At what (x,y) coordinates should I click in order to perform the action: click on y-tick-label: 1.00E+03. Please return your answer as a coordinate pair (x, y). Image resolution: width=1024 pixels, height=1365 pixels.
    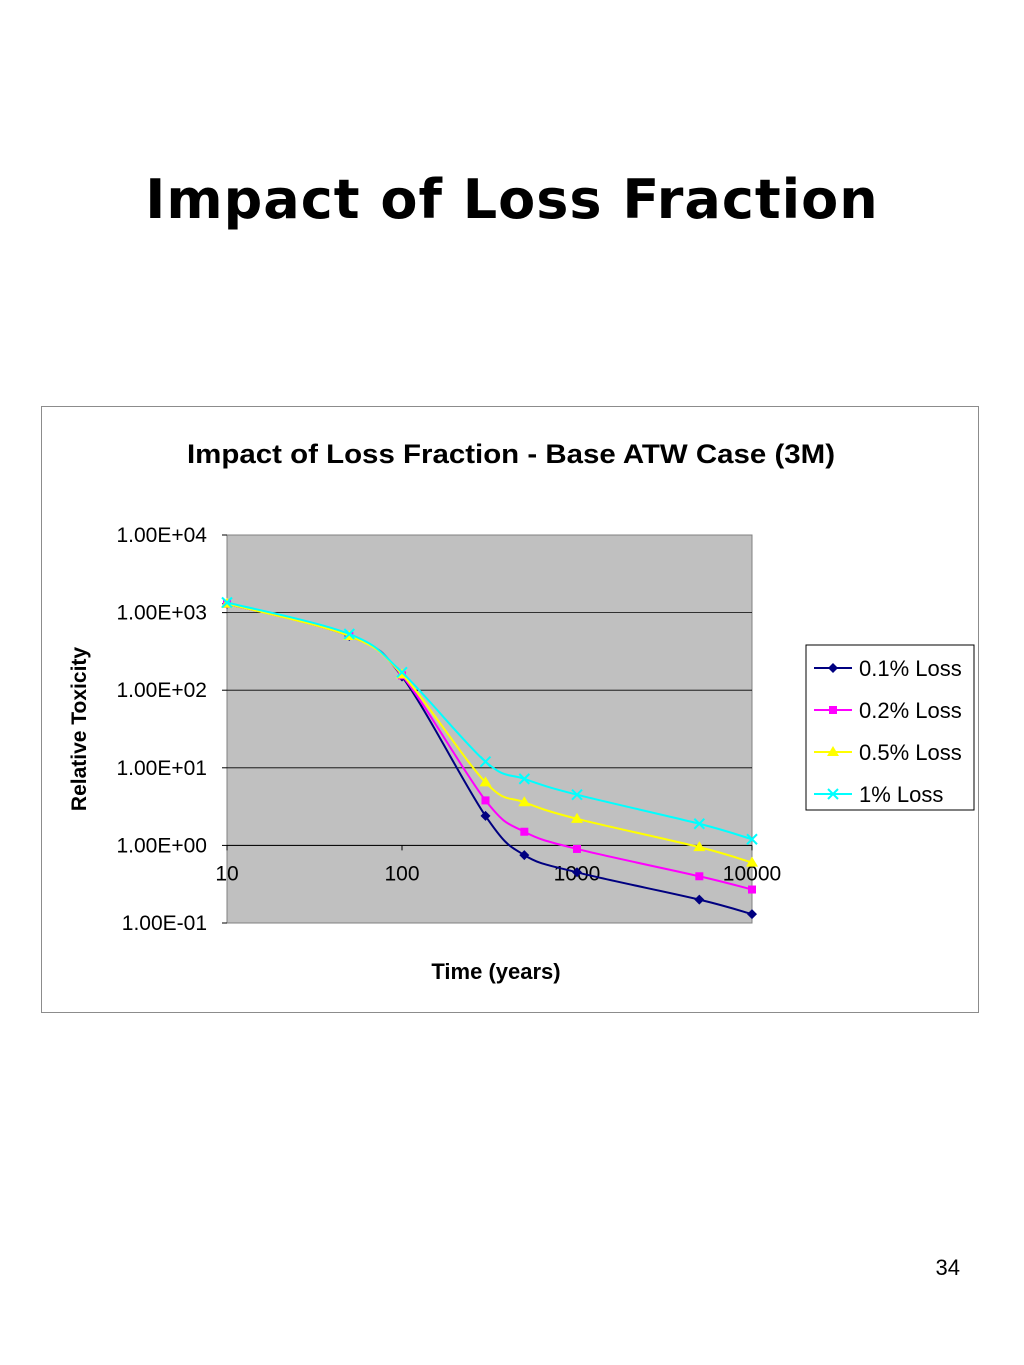
    Looking at the image, I should click on (161, 613).